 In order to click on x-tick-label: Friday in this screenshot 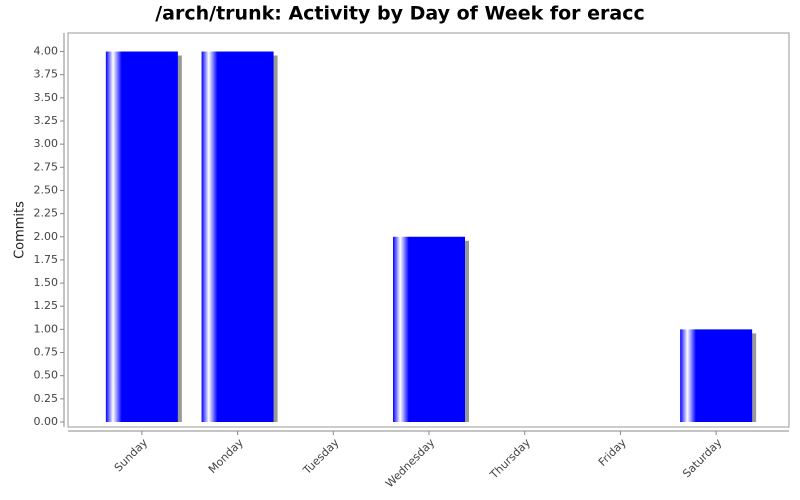, I will do `click(612, 452)`.